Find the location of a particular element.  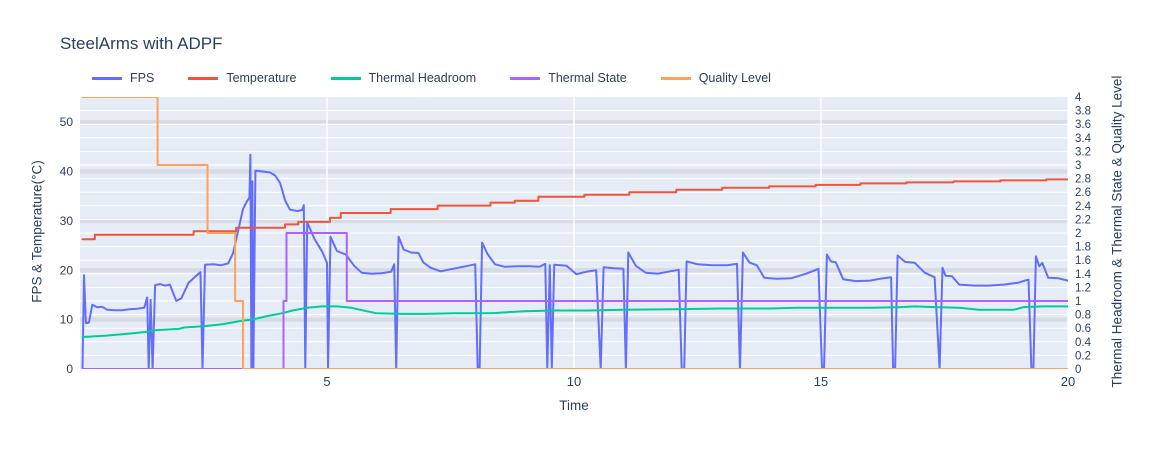

right-tick-label: 1.2 is located at coordinates (1083, 288).